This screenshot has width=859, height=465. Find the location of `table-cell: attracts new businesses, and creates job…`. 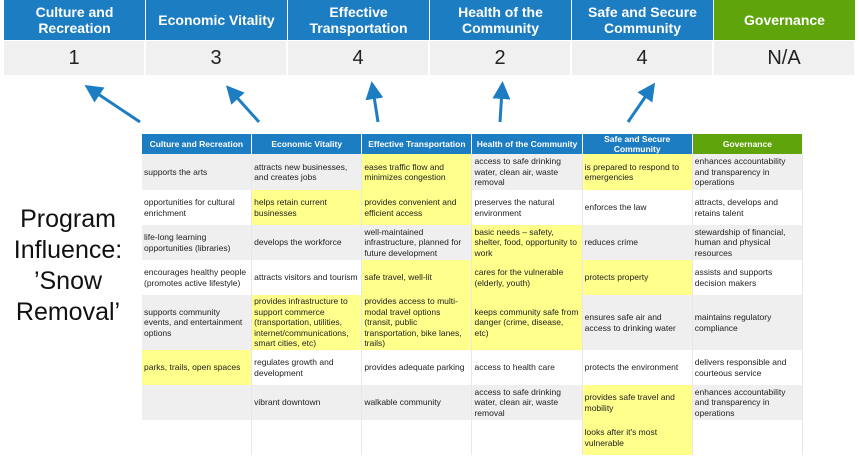

table-cell: attracts new businesses, and creates job… is located at coordinates (307, 172).